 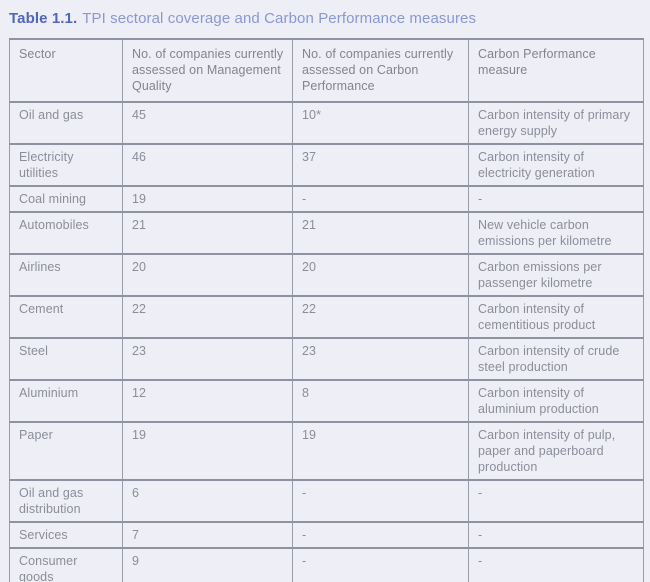 I want to click on sector-cell: Oil and gas distribution, so click(x=66, y=501).